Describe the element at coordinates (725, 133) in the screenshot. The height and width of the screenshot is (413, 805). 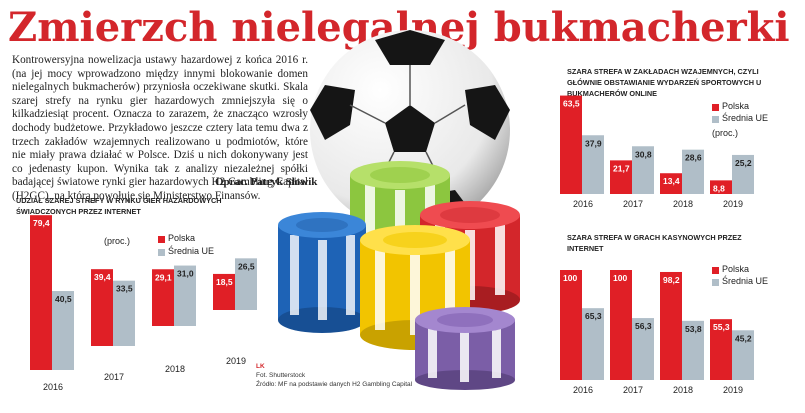
I see `chart2-unit: (proc.)` at that location.